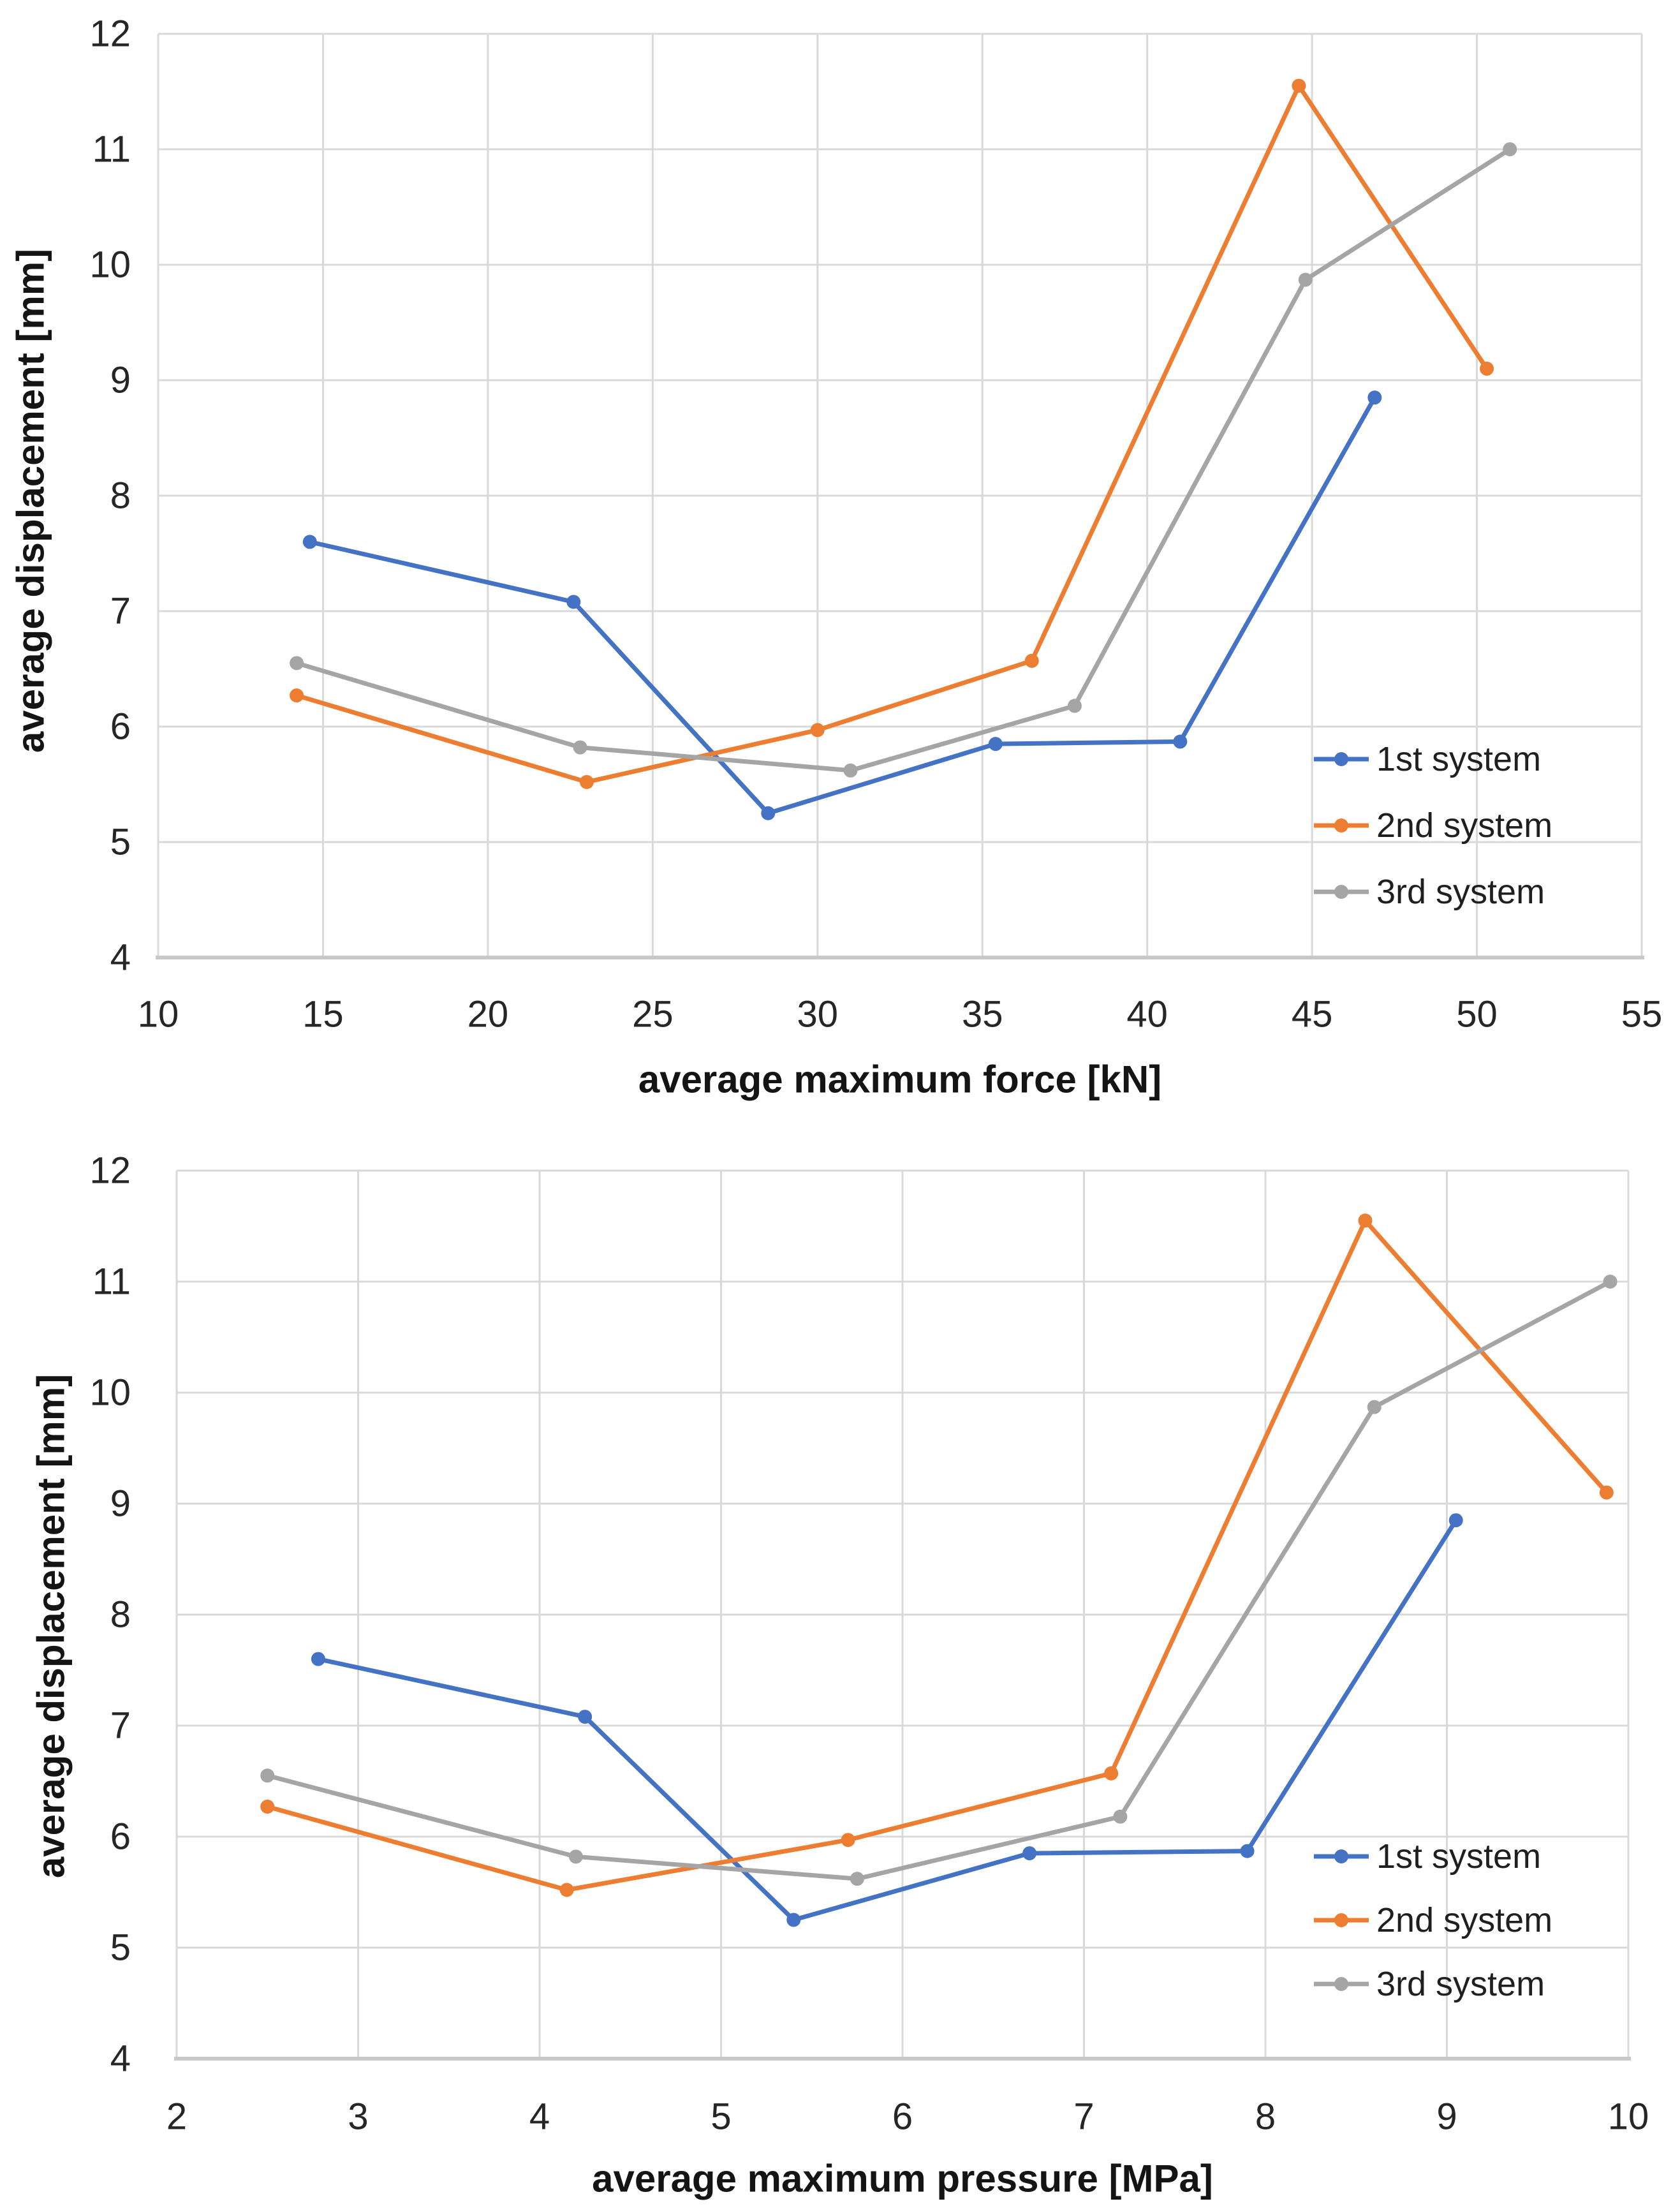 Image resolution: width=1680 pixels, height=2206 pixels. Describe the element at coordinates (1446, 2117) in the screenshot. I see `x-tick-label: 9` at that location.